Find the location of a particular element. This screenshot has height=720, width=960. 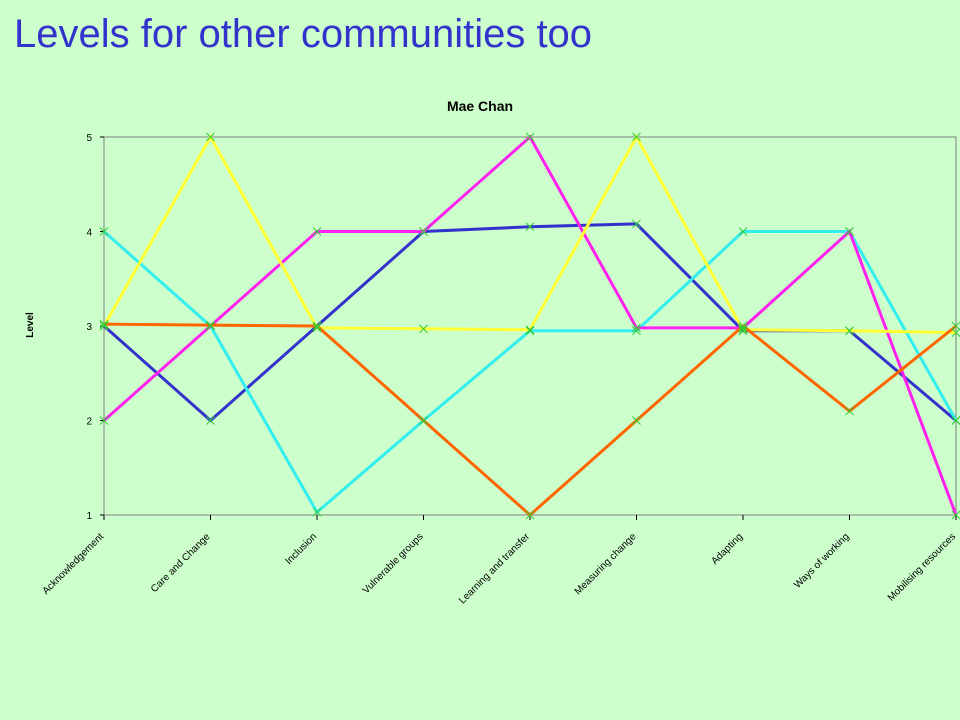

y-tick-label: 5 is located at coordinates (89, 138).